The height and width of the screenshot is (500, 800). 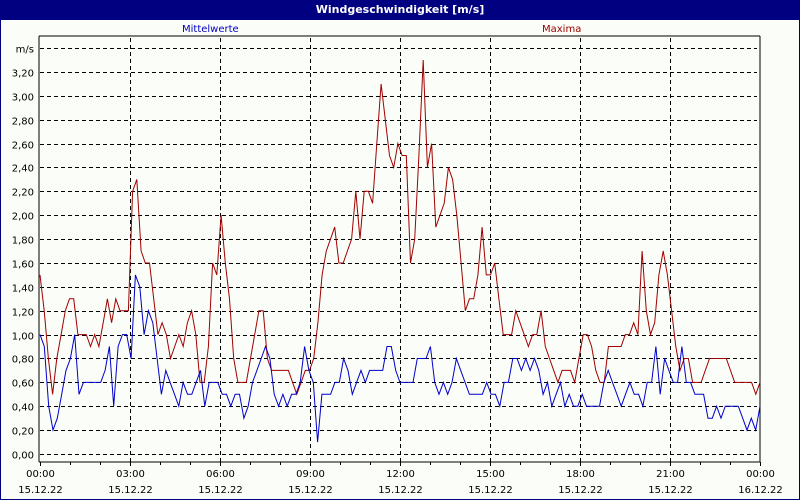 What do you see at coordinates (23, 360) in the screenshot?
I see `svg-text: 0,80` at bounding box center [23, 360].